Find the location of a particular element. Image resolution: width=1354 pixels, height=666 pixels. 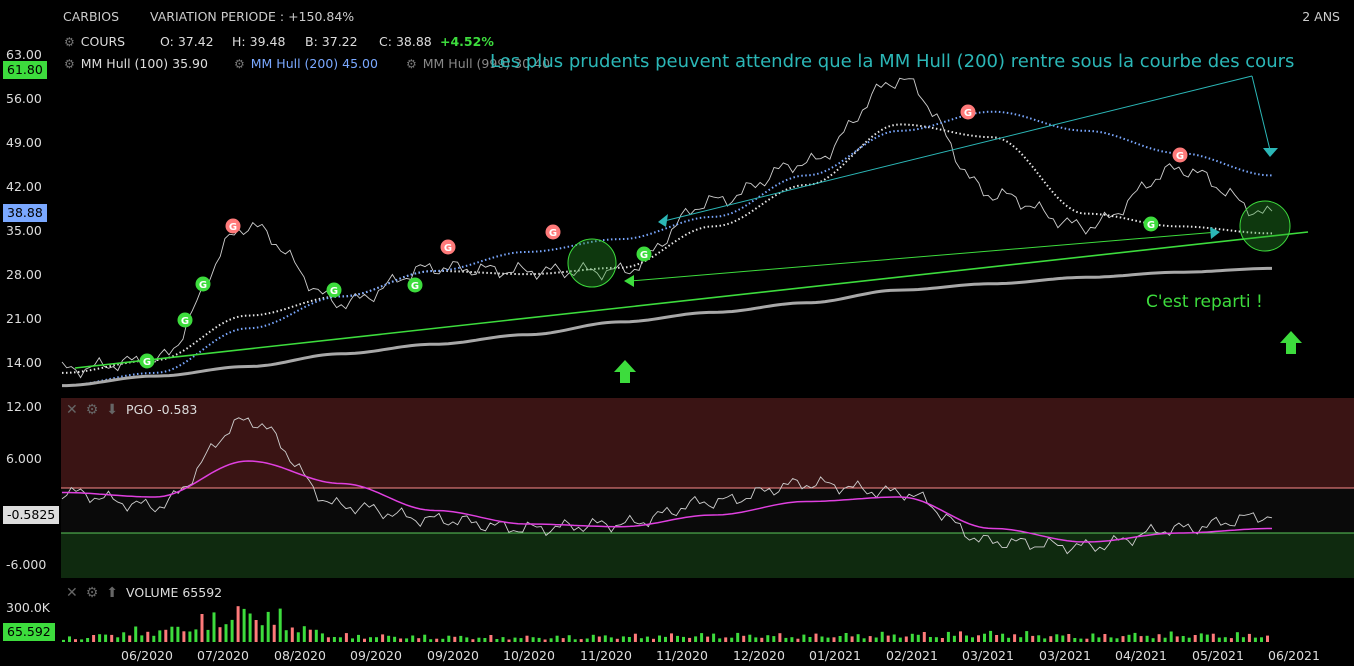

support-trendline-arrow is located at coordinates (924, 256).